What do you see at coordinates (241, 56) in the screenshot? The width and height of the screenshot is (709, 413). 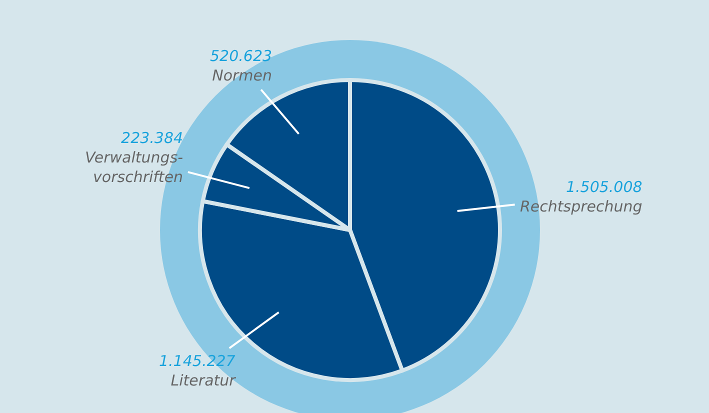 I see `data-label: 520.623` at bounding box center [241, 56].